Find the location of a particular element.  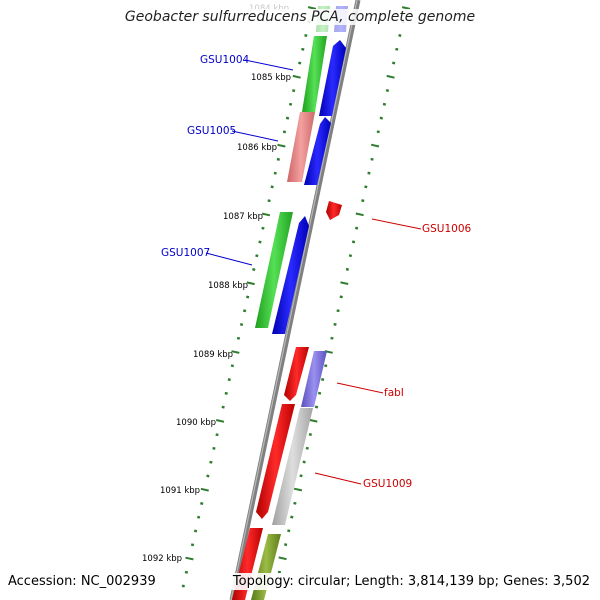

gene-label-gsu1007: GSU1007 is located at coordinates (185, 253).